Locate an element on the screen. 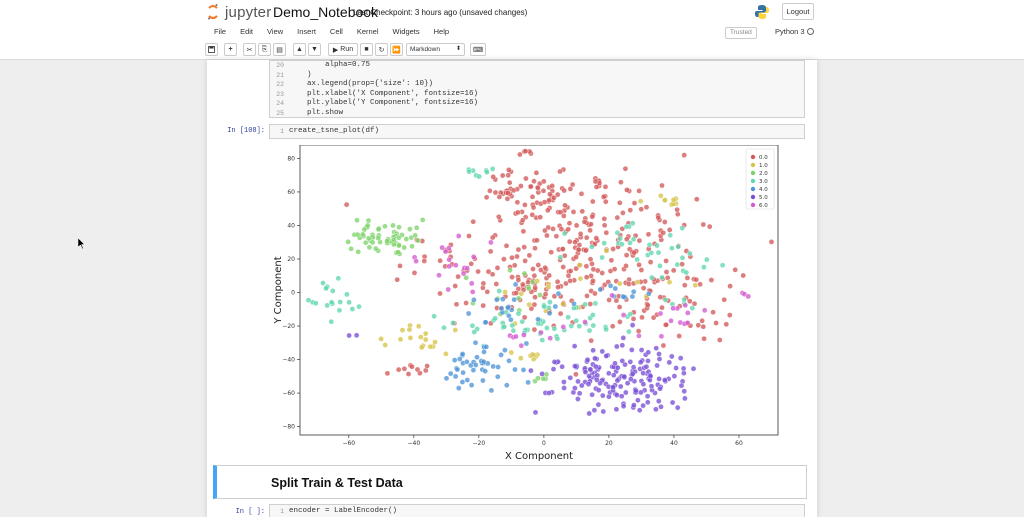  interrupt-button: ■ is located at coordinates (366, 49).